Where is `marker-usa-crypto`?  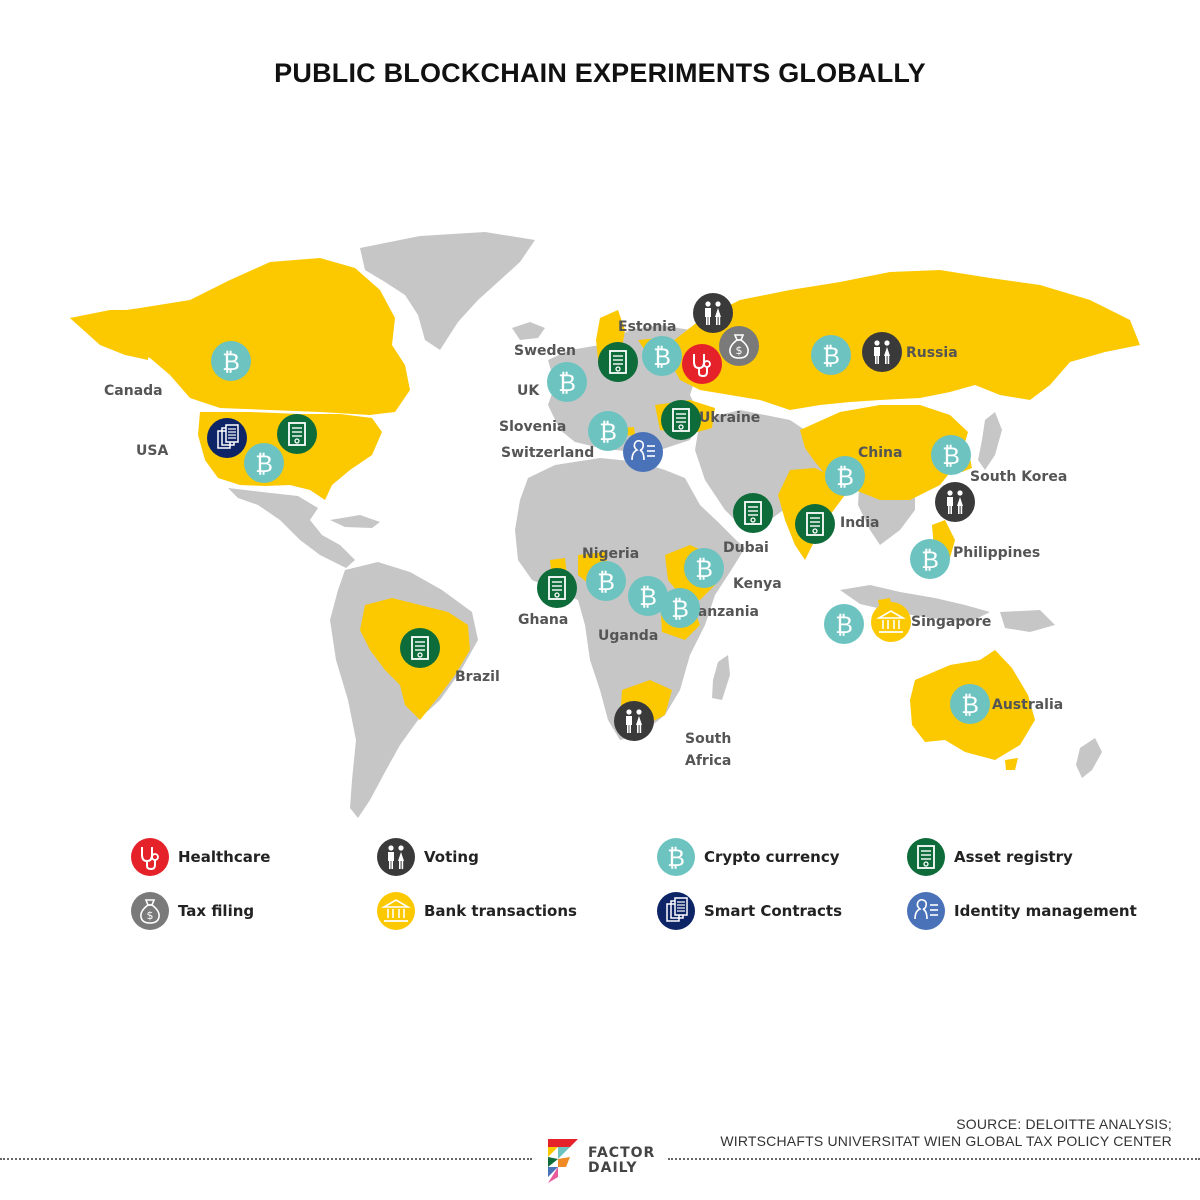 marker-usa-crypto is located at coordinates (264, 463).